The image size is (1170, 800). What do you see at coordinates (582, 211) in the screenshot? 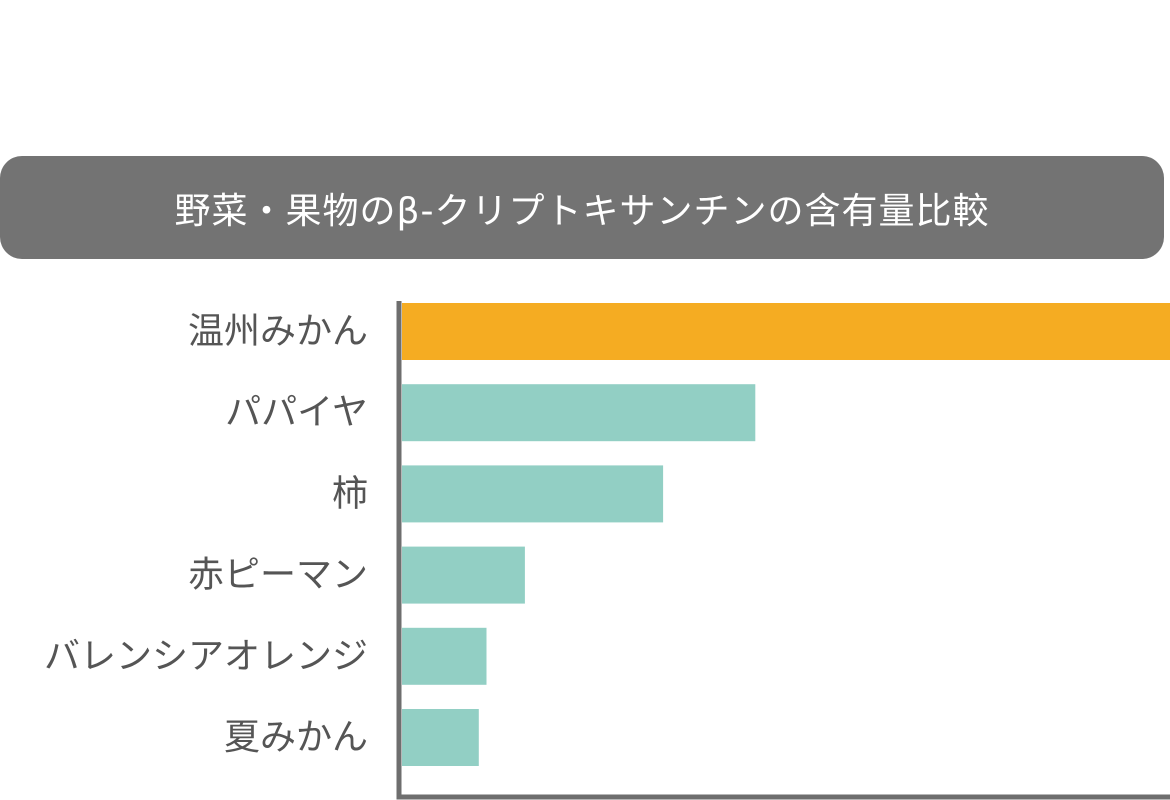
I see `chart-title: 野菜・果物のβ-クリプトキサンチンの含有量比較` at bounding box center [582, 211].